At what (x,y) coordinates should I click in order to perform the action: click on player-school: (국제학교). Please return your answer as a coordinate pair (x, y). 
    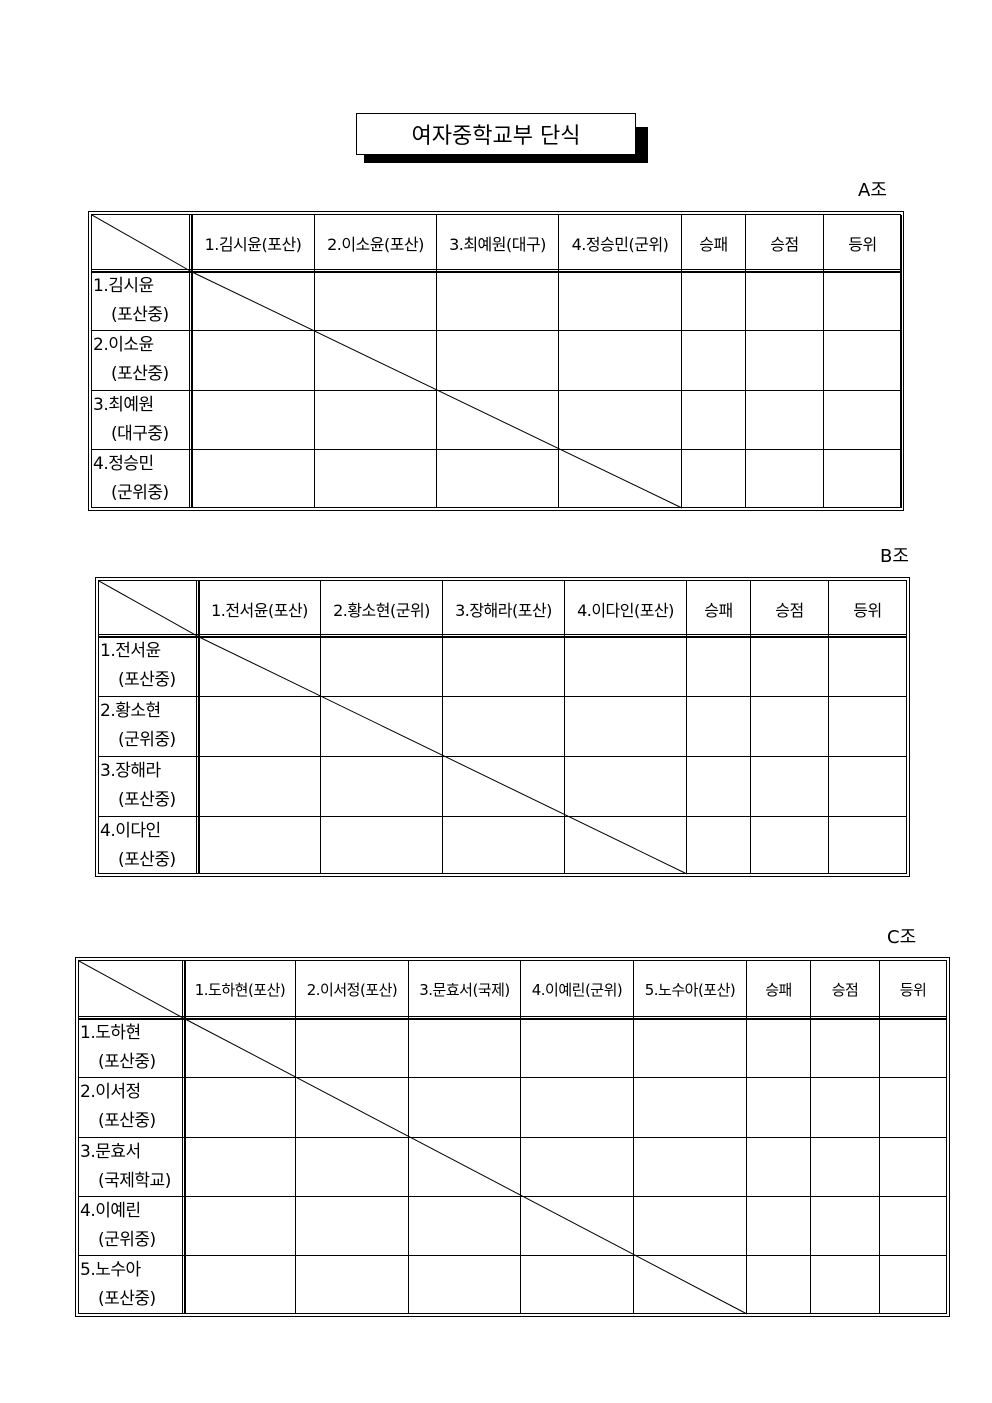
    Looking at the image, I should click on (134, 1181).